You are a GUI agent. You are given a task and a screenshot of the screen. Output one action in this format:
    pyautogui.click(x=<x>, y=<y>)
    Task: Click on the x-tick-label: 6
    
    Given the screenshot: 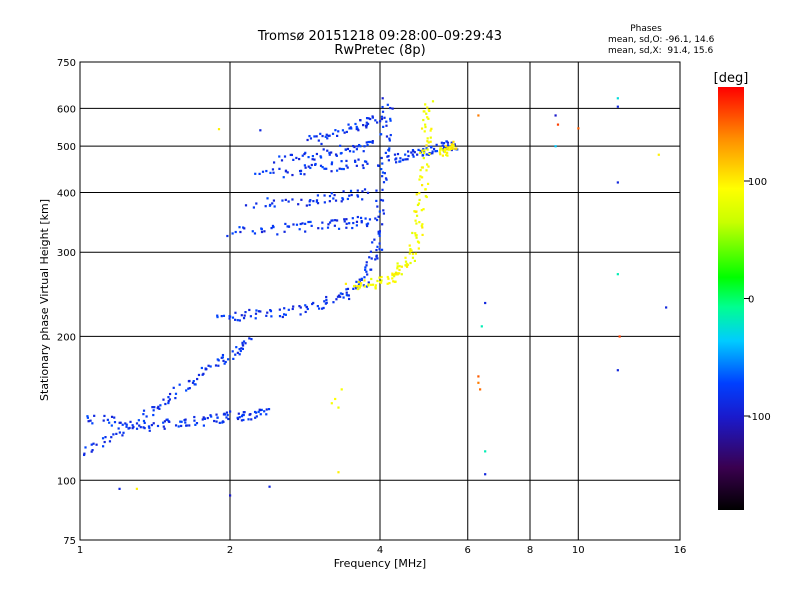 What is the action you would take?
    pyautogui.click(x=468, y=550)
    